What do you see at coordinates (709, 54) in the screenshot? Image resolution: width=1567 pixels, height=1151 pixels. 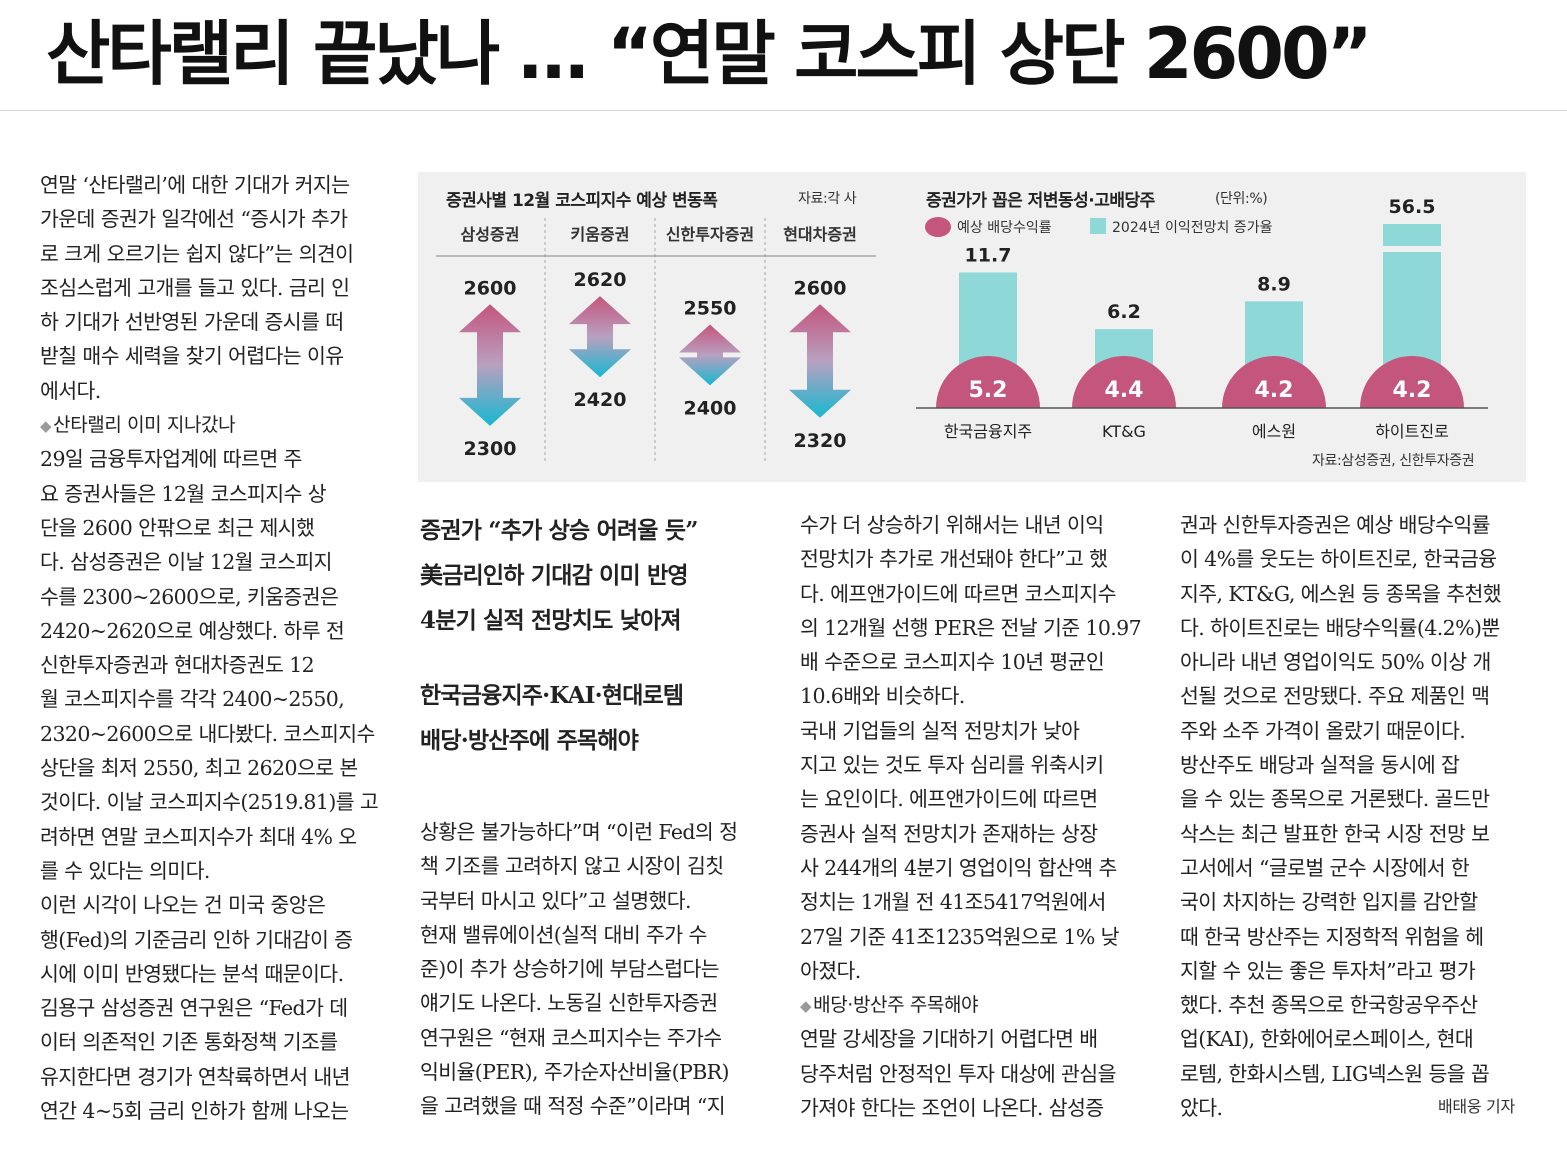 I see `headline: 산타랠리 끝났나 … “연말 코스피 상단 2600”` at bounding box center [709, 54].